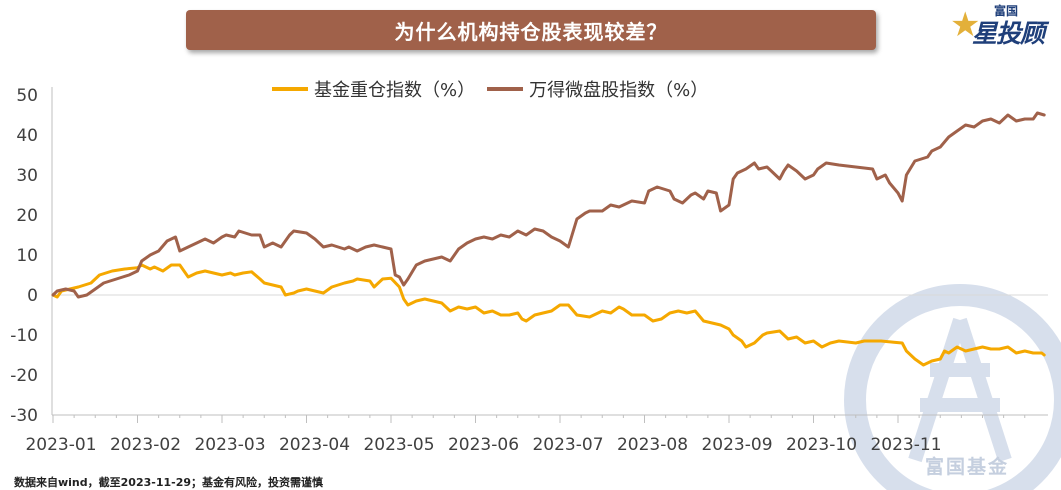 Image resolution: width=1061 pixels, height=490 pixels. Describe the element at coordinates (27, 176) in the screenshot. I see `y-tick-label: 30` at that location.